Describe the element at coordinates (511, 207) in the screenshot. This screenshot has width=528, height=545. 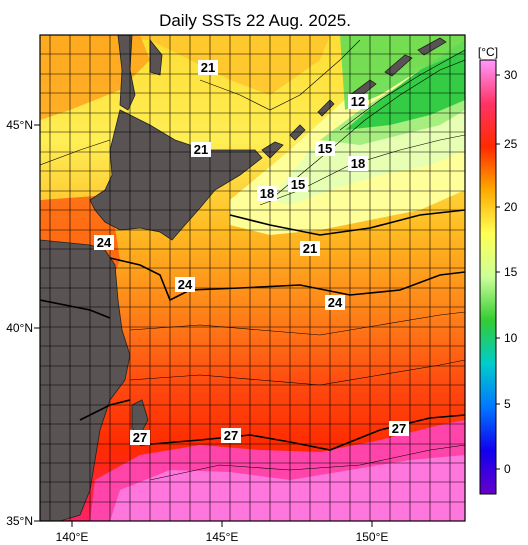
I see `colorbar-tick: 20` at that location.